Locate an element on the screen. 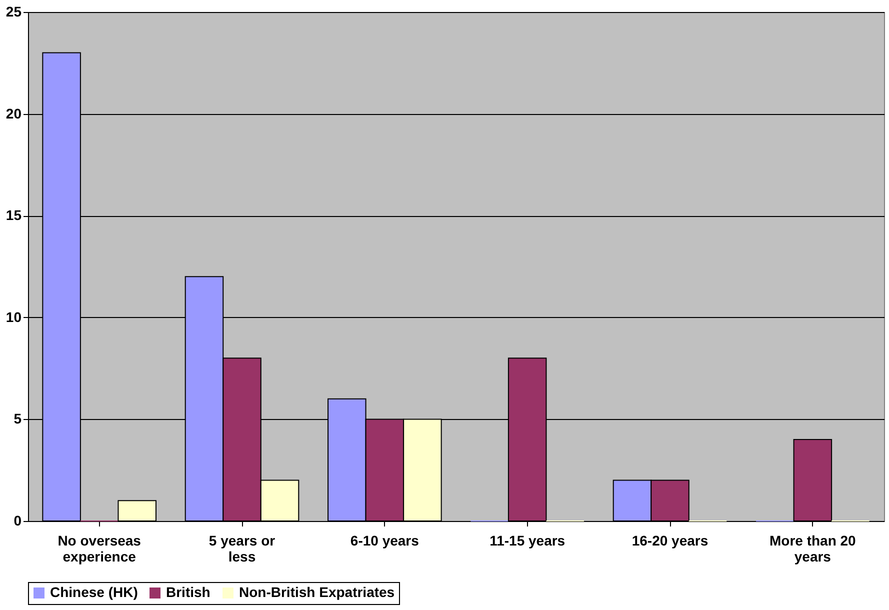  x-tick-label: 16-20 years is located at coordinates (670, 540).